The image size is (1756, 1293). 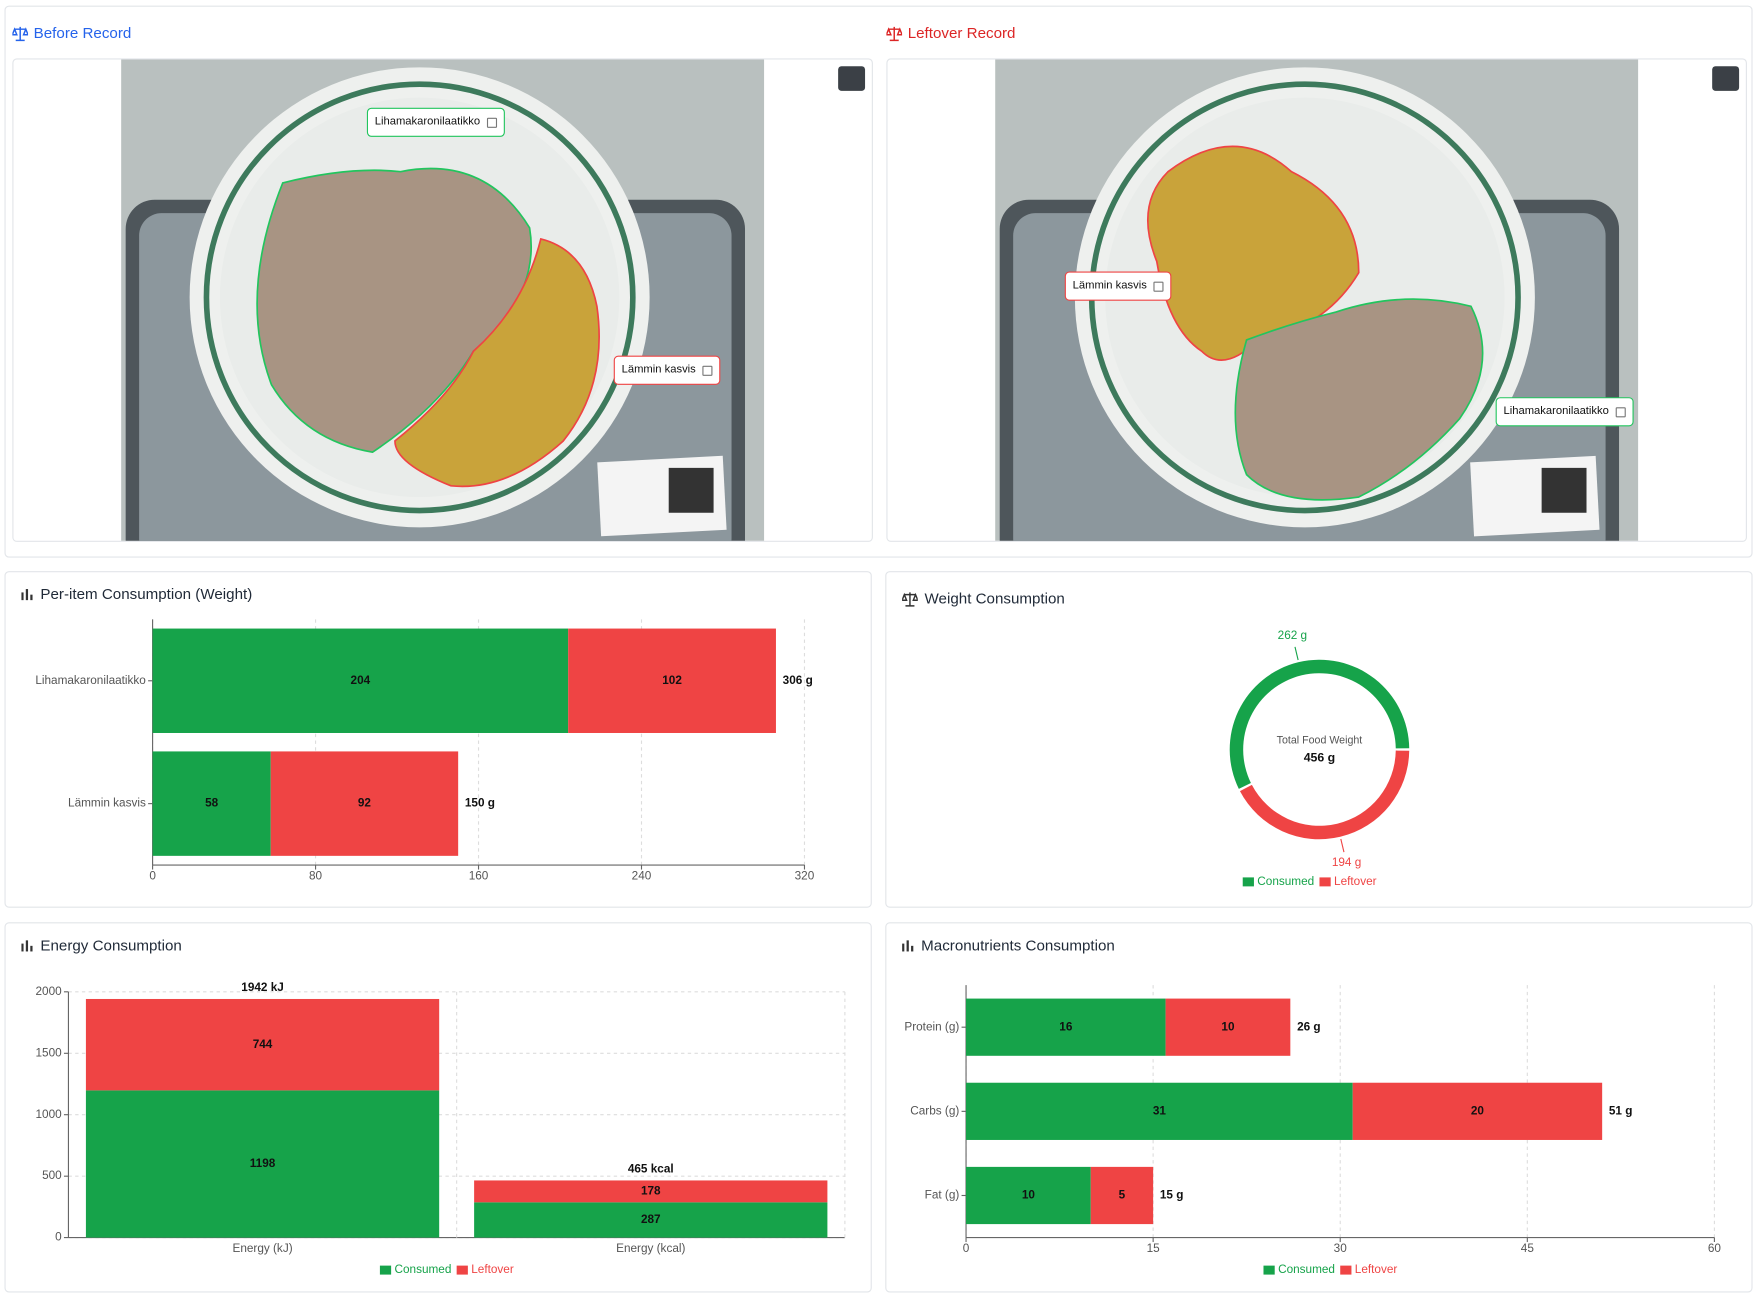 I want to click on x-tick-label: Energy (kcal), so click(x=650, y=1248).